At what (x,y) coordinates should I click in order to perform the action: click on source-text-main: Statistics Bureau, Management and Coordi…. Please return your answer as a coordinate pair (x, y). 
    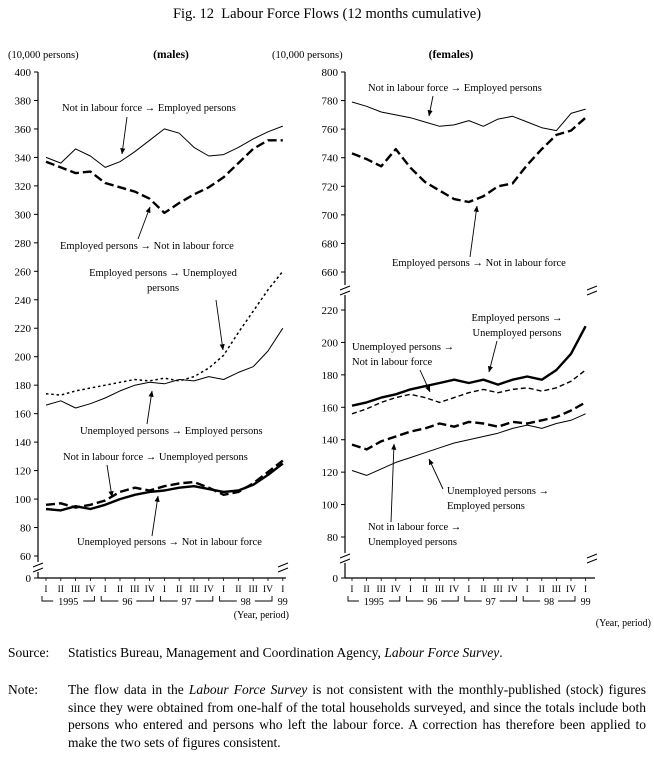
    Looking at the image, I should click on (226, 652).